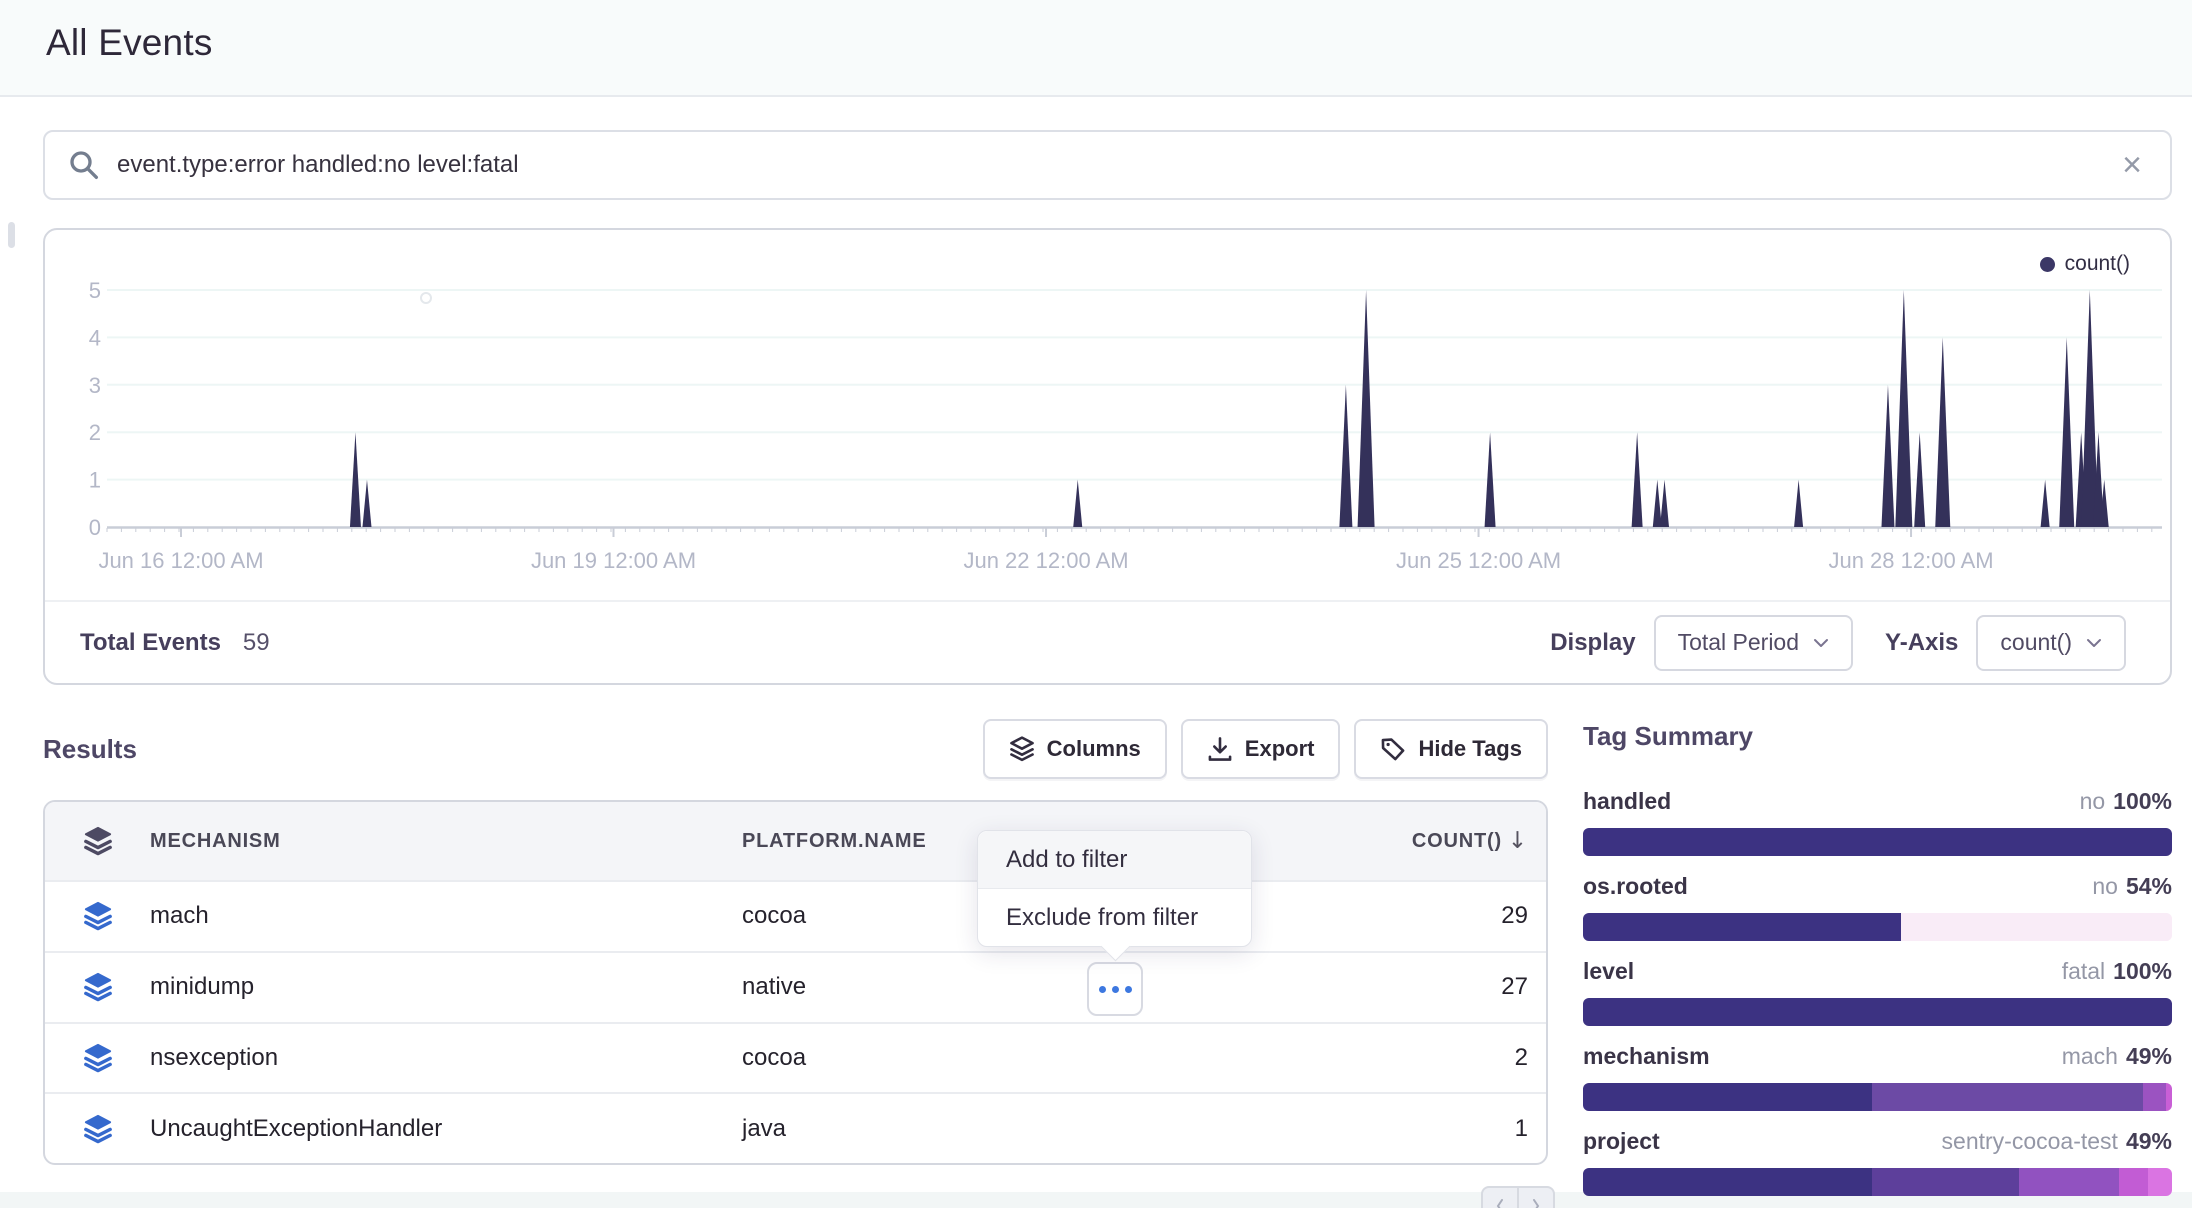 The height and width of the screenshot is (1208, 2192). I want to click on table-header-row: MECHANISM PLATFORM.NAME COUNT() ↓, so click(795, 841).